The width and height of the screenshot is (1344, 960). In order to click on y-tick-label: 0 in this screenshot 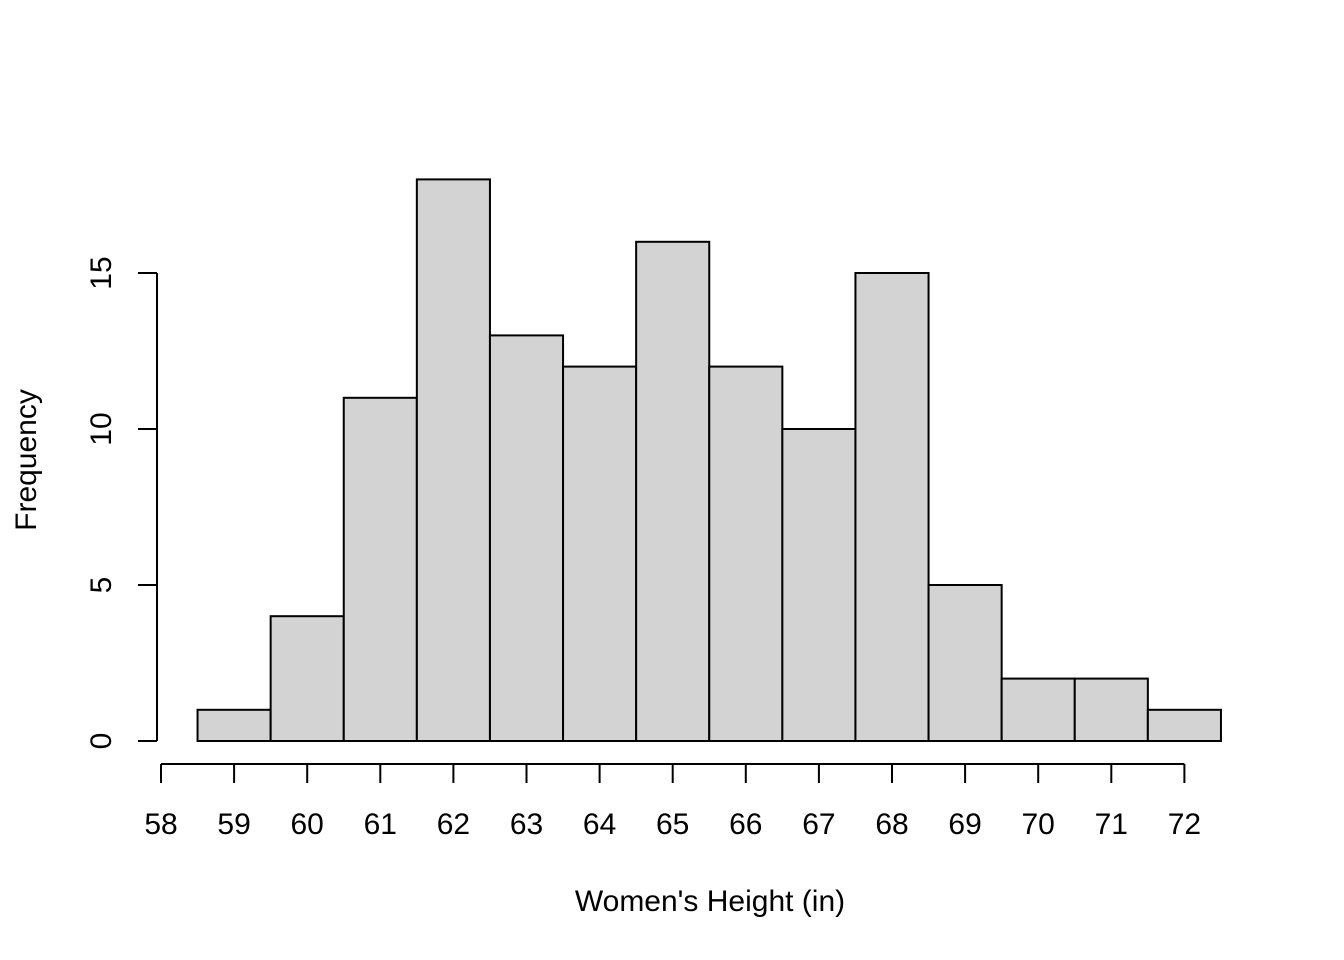, I will do `click(101, 741)`.